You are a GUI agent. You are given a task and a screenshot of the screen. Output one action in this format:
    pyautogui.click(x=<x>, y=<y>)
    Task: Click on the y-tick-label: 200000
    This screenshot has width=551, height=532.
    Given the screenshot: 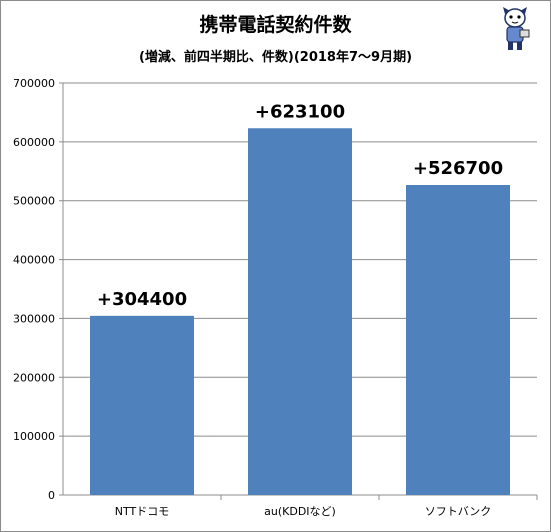 What is the action you would take?
    pyautogui.click(x=34, y=377)
    